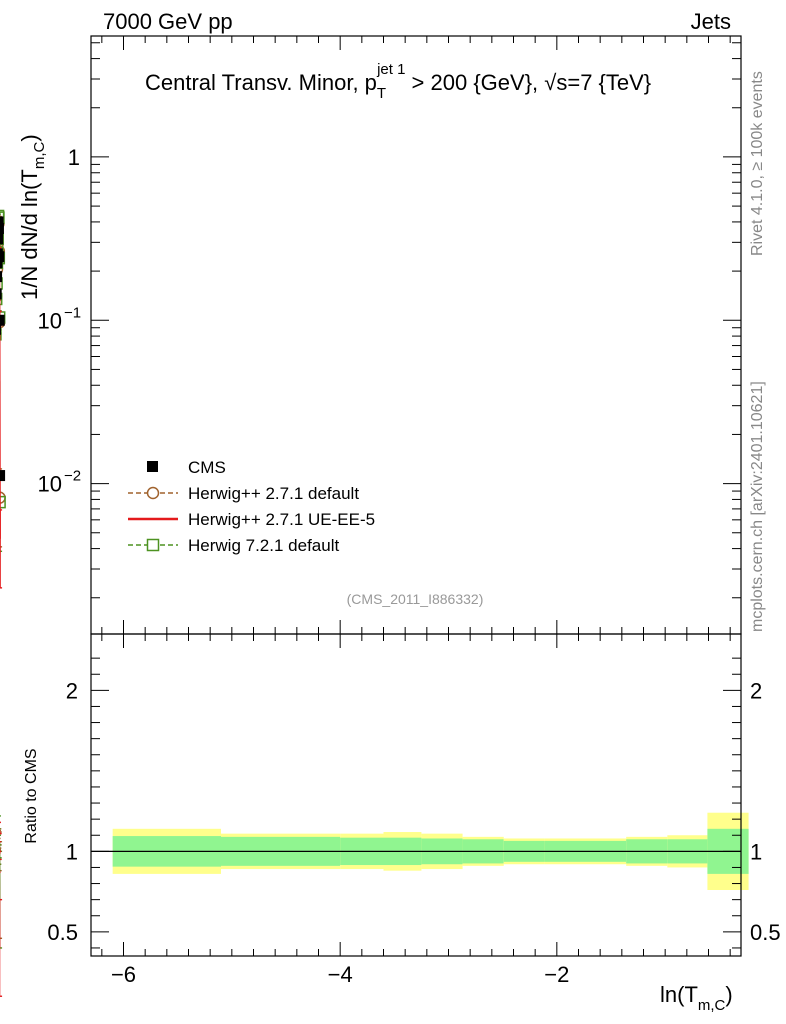 The height and width of the screenshot is (1024, 786). Describe the element at coordinates (273, 493) in the screenshot. I see `legend-label: Herwig++ 2.7.1 default` at that location.